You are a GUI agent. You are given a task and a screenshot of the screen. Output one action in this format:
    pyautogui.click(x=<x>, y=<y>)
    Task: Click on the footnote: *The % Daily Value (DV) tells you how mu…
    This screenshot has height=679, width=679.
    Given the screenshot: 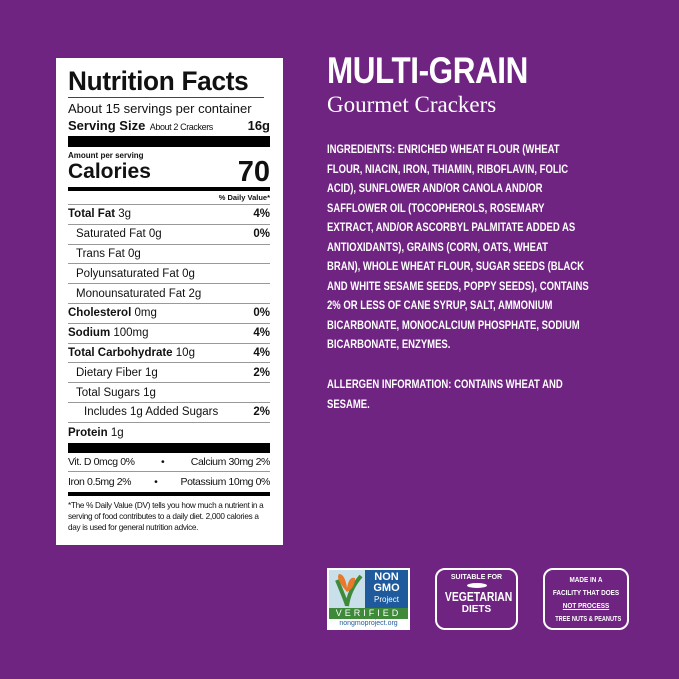 What is the action you would take?
    pyautogui.click(x=166, y=517)
    